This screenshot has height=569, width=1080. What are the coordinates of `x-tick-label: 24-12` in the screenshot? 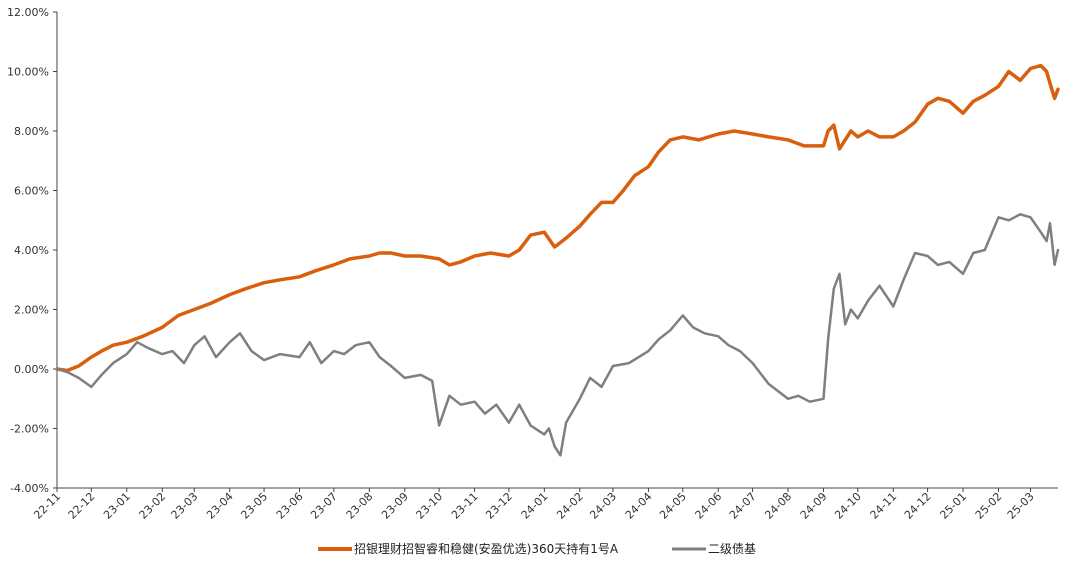 It's located at (918, 506).